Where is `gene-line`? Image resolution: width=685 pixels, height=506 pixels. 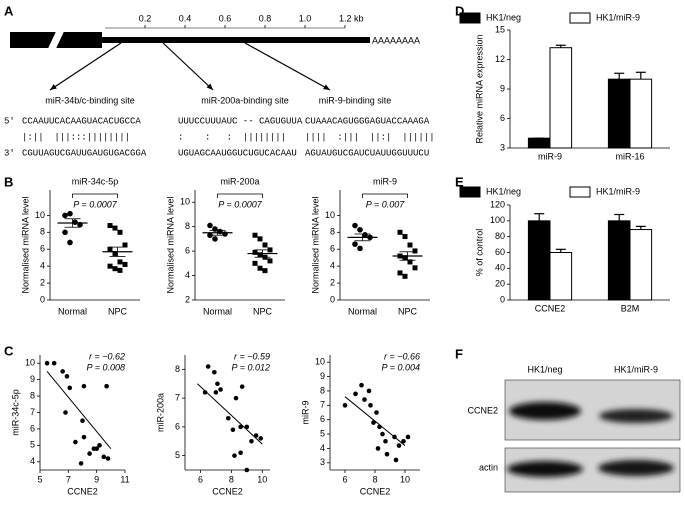 gene-line is located at coordinates (235, 40).